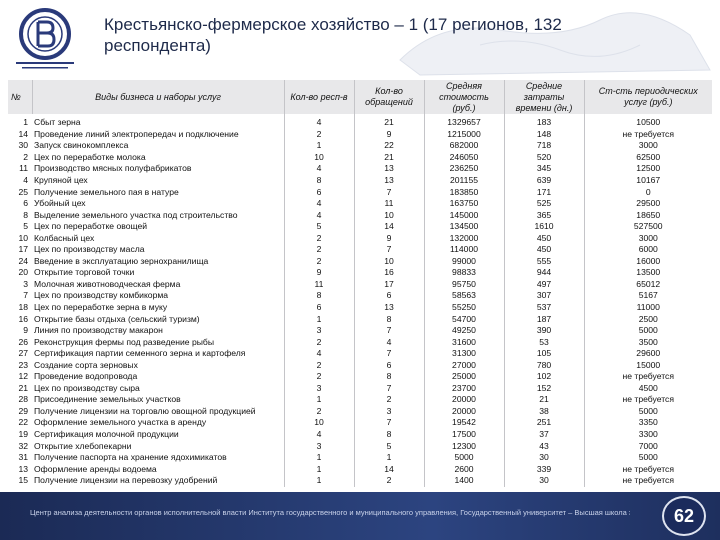 This screenshot has height=540, width=720. I want to click on table-cell: 27000, so click(463, 365).